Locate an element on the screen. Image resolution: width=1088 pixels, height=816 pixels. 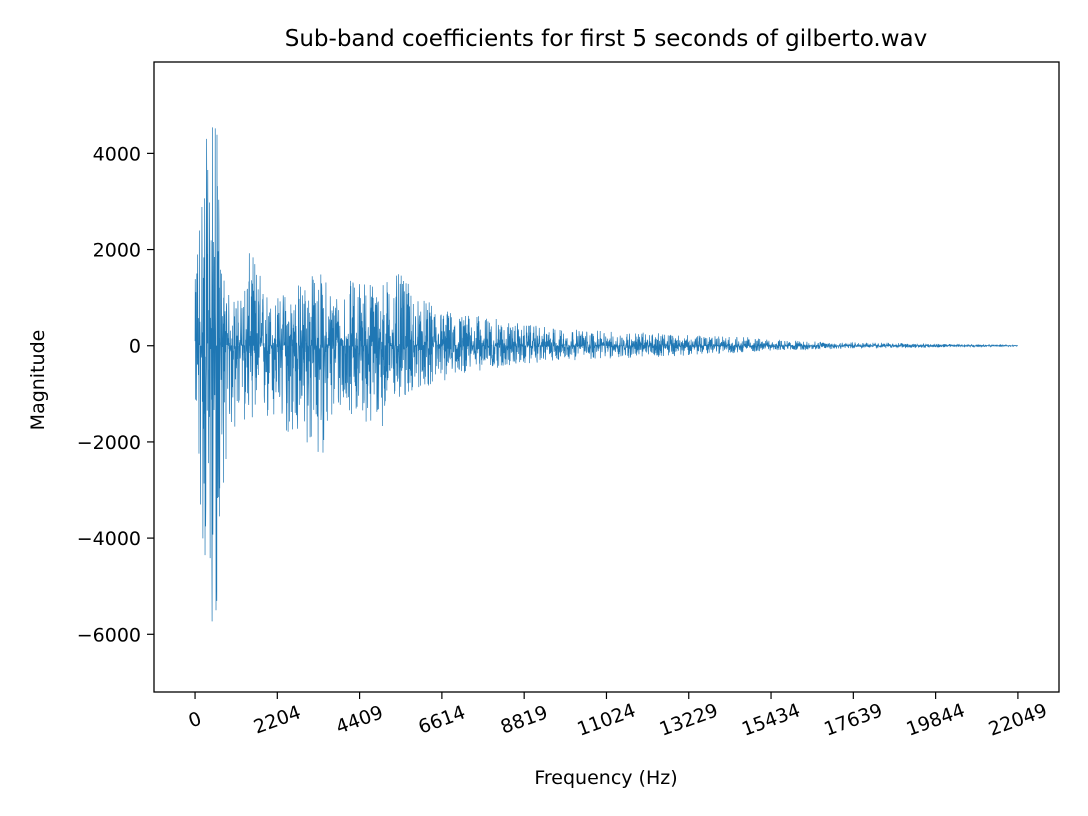
x-tick-label: 2204 is located at coordinates (277, 719).